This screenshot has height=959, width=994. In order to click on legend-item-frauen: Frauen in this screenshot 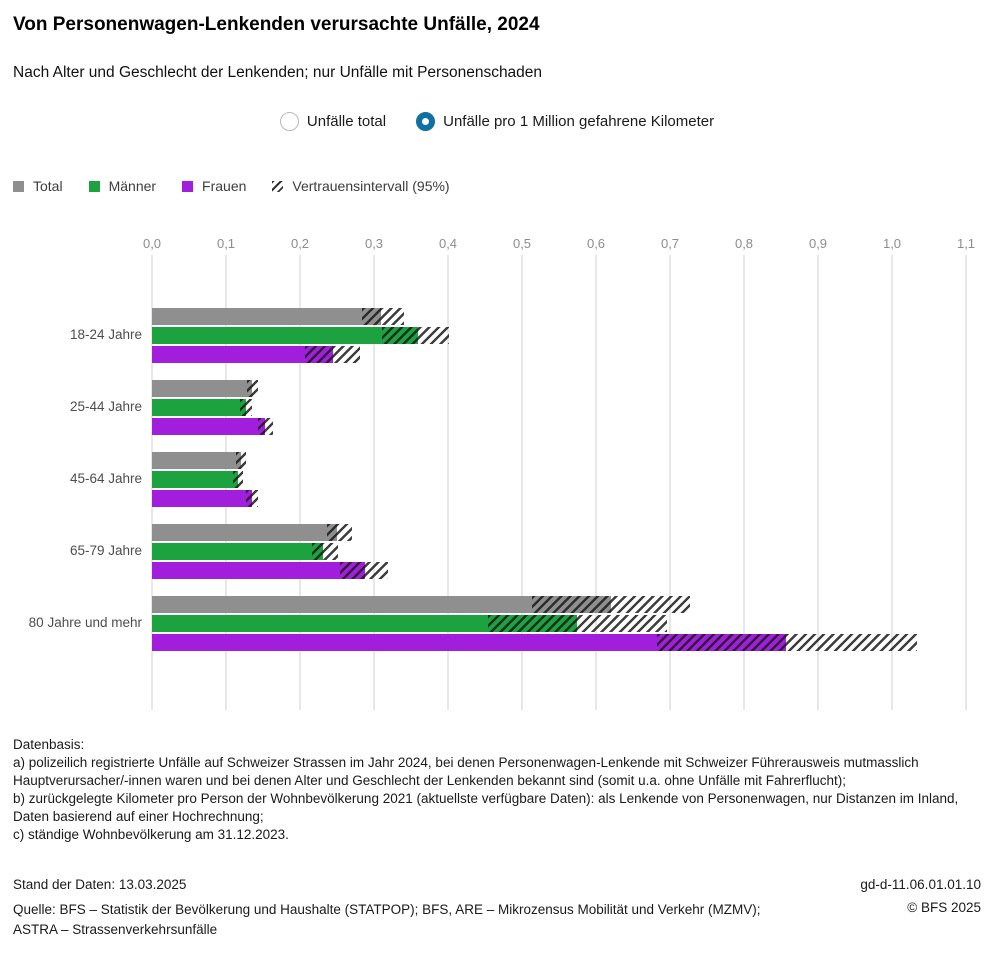, I will do `click(214, 186)`.